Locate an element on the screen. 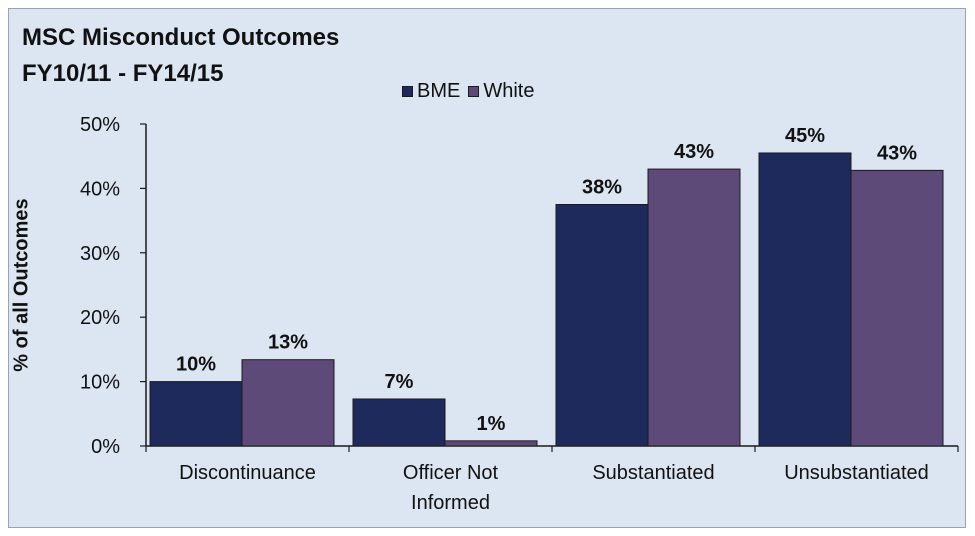 The height and width of the screenshot is (536, 975). x-tick-label: Officer Not is located at coordinates (451, 473).